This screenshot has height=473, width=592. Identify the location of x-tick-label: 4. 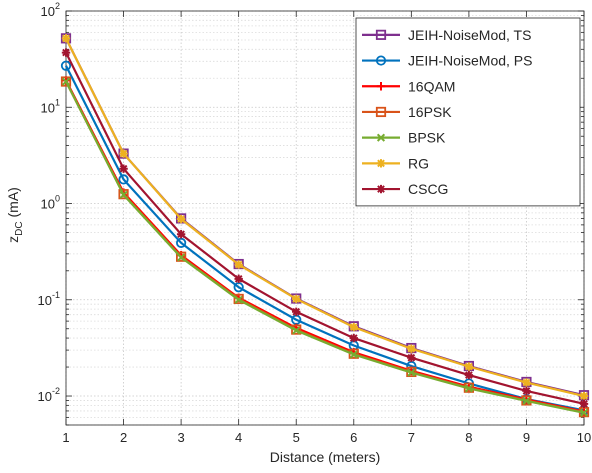
(238, 437).